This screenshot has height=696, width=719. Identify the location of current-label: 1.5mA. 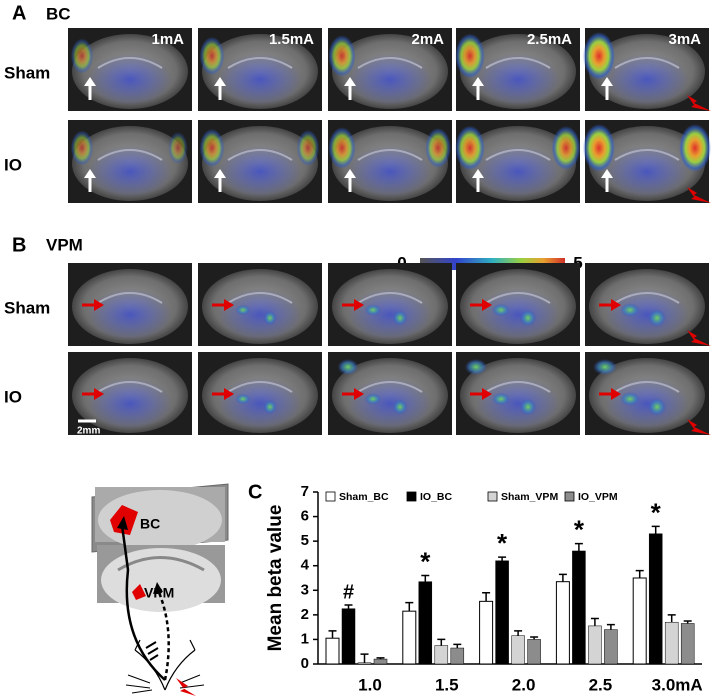
(291, 39).